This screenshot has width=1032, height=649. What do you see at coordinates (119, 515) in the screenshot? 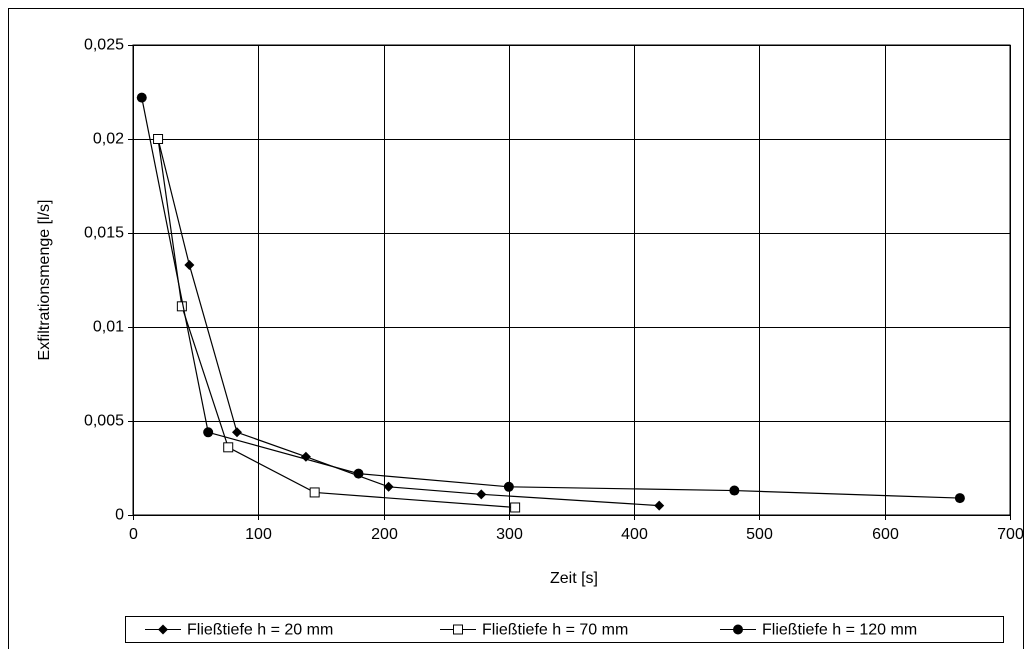
I see `y-tick-label: 0` at bounding box center [119, 515].